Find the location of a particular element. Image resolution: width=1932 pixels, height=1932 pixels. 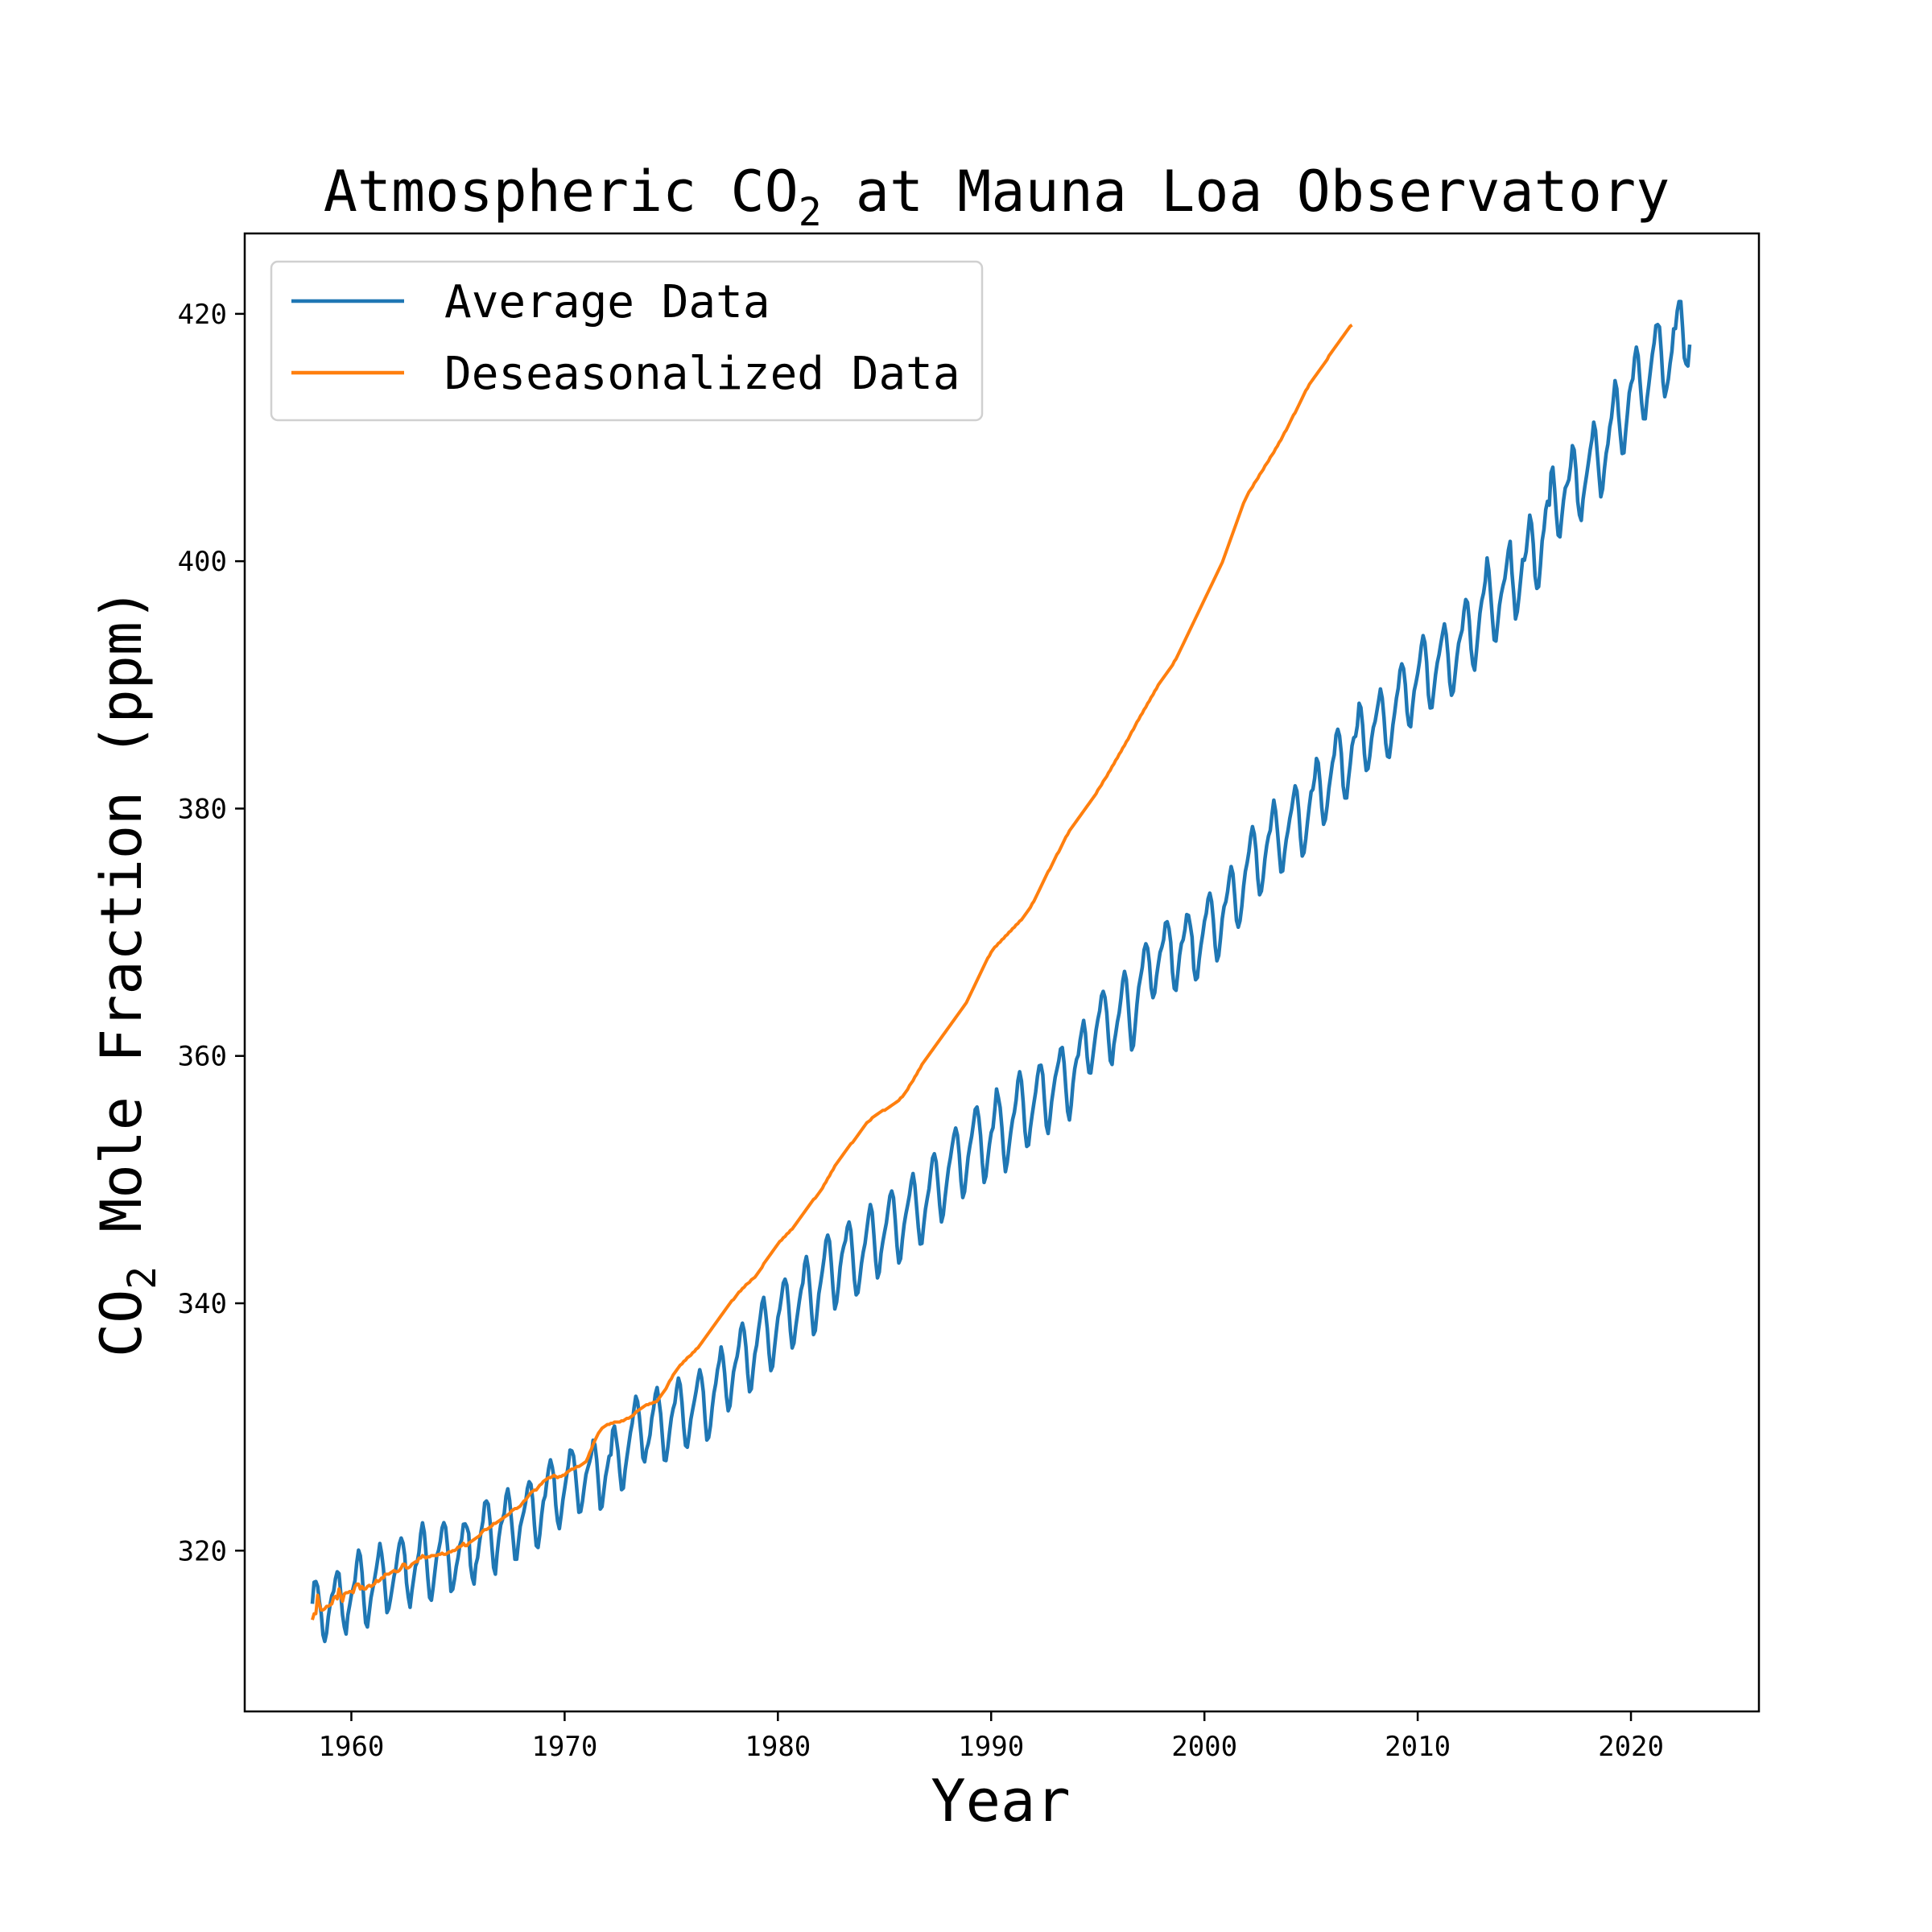

x-tick-label: 1990 is located at coordinates (991, 1747).